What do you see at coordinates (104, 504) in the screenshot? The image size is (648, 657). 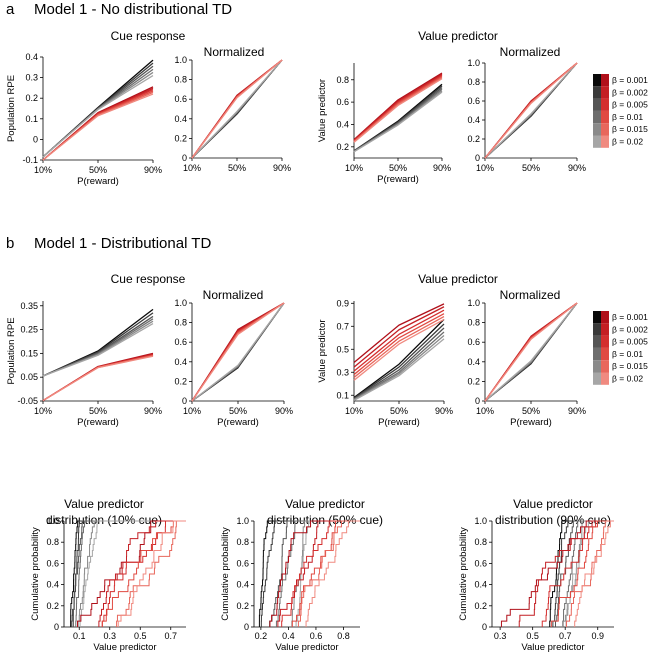 I see `cdf10-title-line1: Value predictor` at bounding box center [104, 504].